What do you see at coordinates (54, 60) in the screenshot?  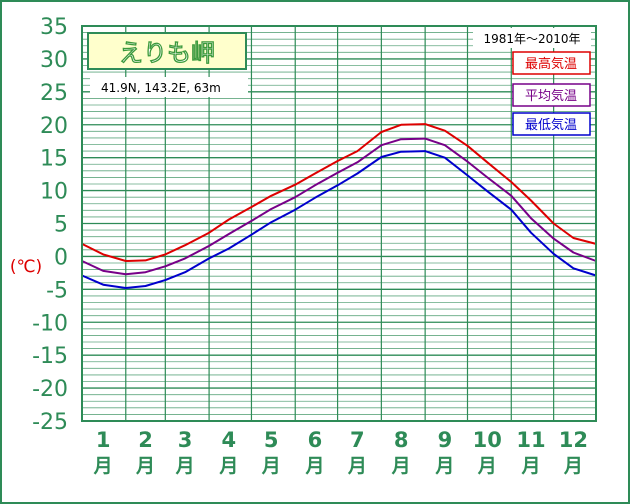 I see `y-tick-label: 30` at bounding box center [54, 60].